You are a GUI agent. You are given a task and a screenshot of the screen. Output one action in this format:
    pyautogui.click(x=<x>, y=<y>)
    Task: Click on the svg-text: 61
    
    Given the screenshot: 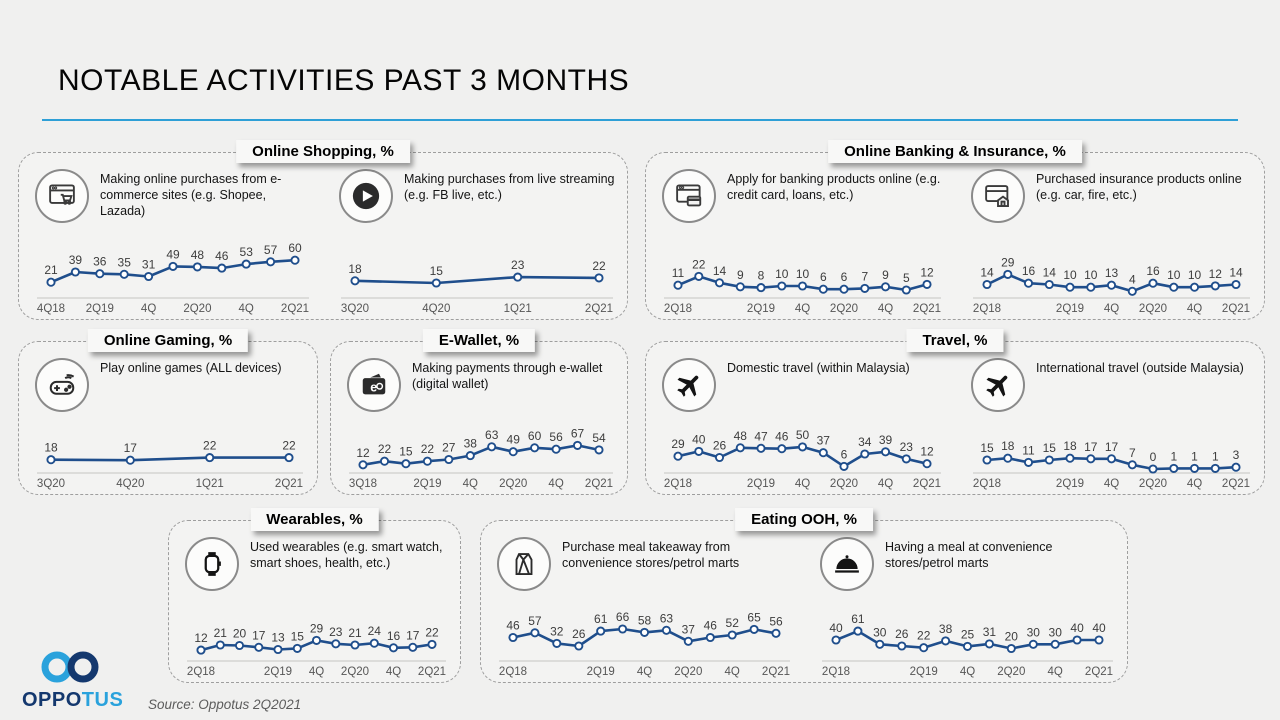 What is the action you would take?
    pyautogui.click(x=858, y=619)
    